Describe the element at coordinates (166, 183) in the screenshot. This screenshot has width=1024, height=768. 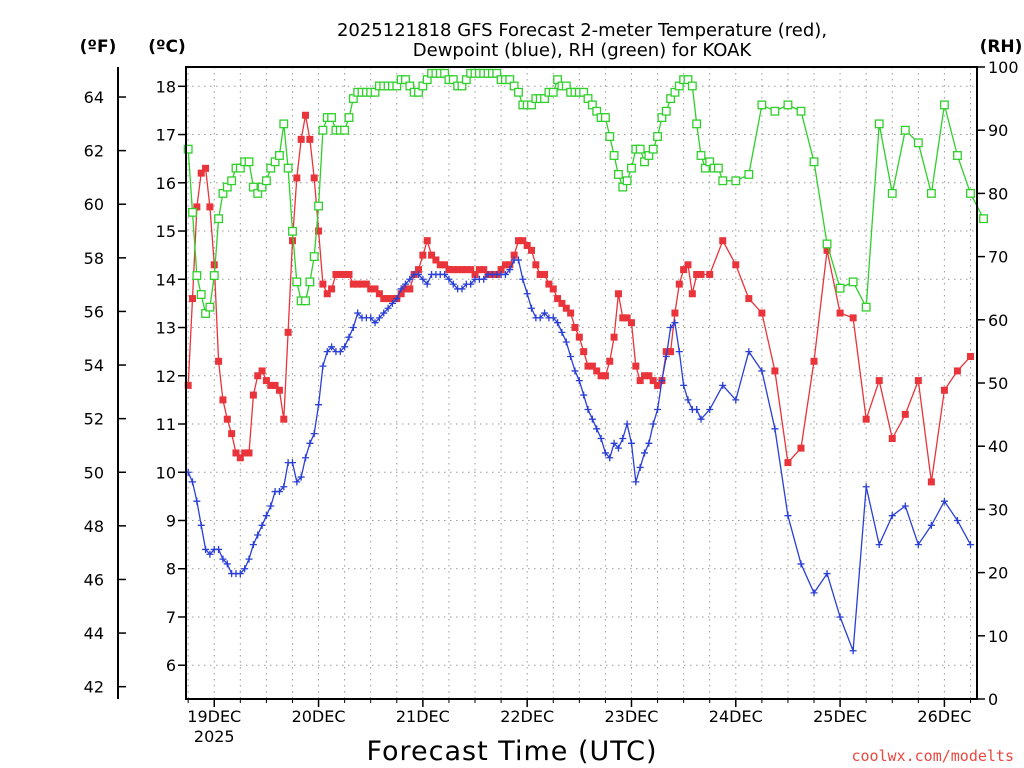
I see `celsius-tick-label: 16` at that location.